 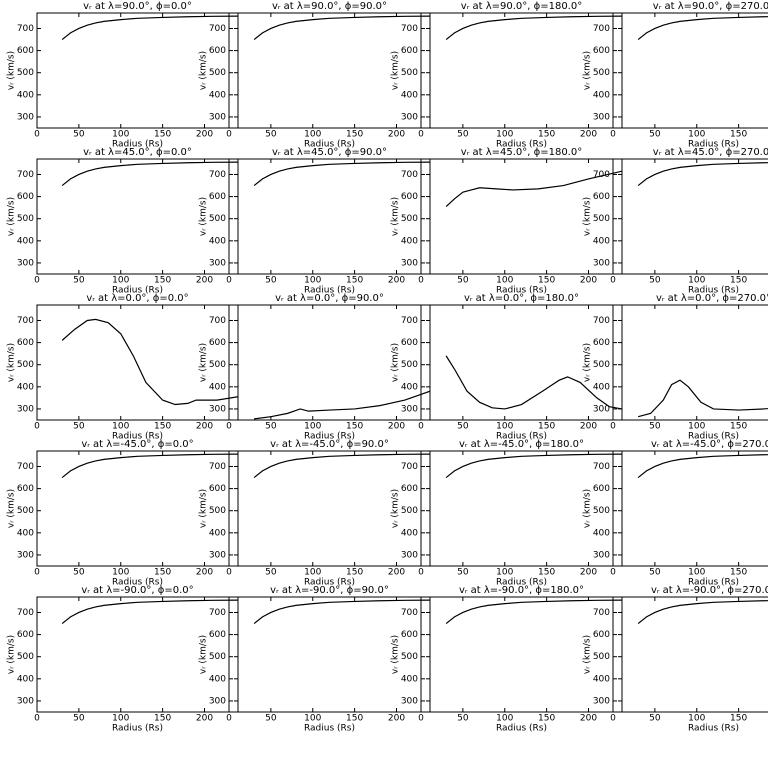 What do you see at coordinates (137, 152) in the screenshot?
I see `panel-title: vᵣ at λ=45.0°, ϕ=0.0°` at bounding box center [137, 152].